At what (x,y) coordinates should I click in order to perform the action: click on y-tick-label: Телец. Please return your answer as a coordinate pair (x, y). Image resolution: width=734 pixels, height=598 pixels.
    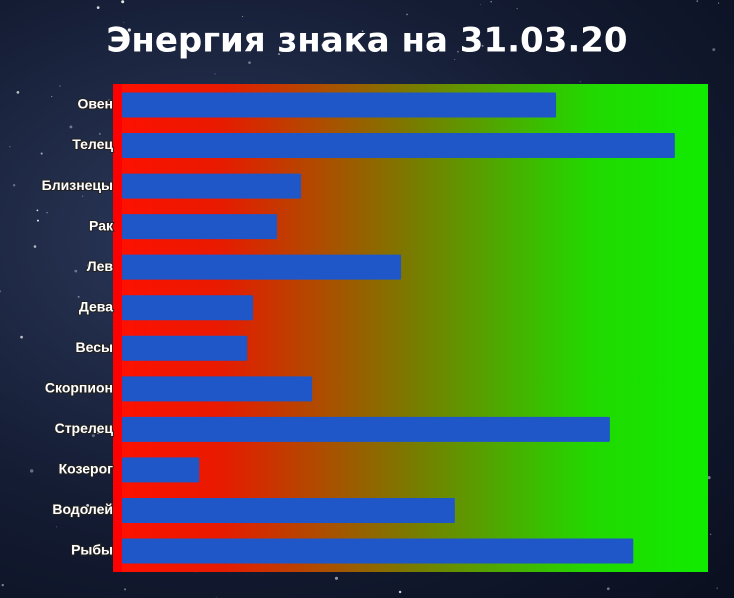
    Looking at the image, I should click on (92, 144).